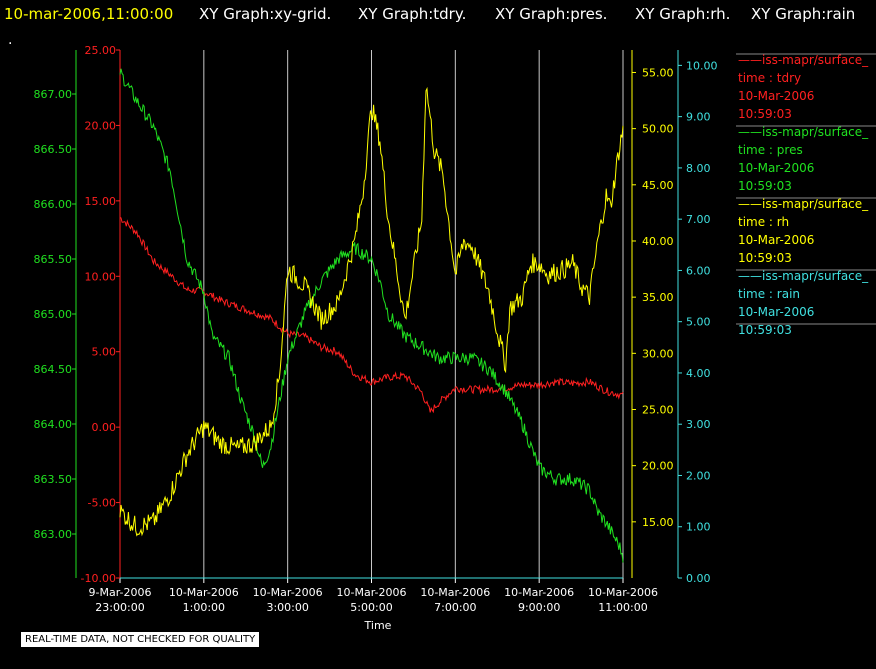  What do you see at coordinates (698, 117) in the screenshot?
I see `rain-tick-label: 9.00` at bounding box center [698, 117].